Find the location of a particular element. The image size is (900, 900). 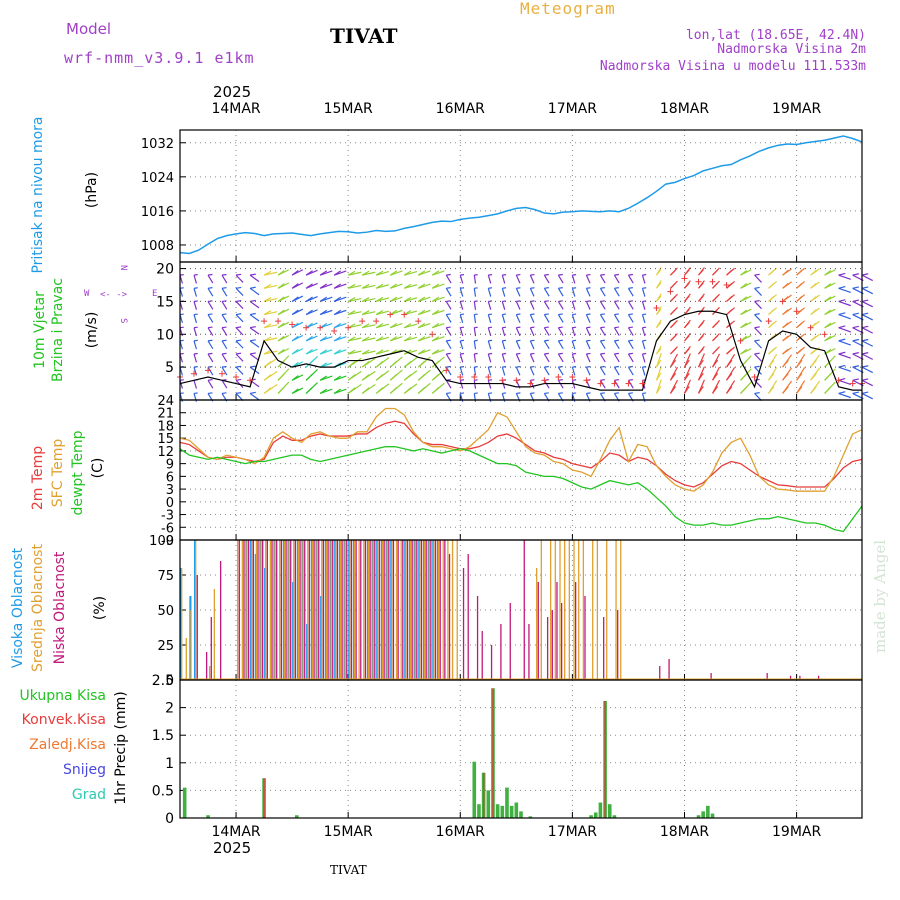

precip-conv-bar is located at coordinates (605, 759).